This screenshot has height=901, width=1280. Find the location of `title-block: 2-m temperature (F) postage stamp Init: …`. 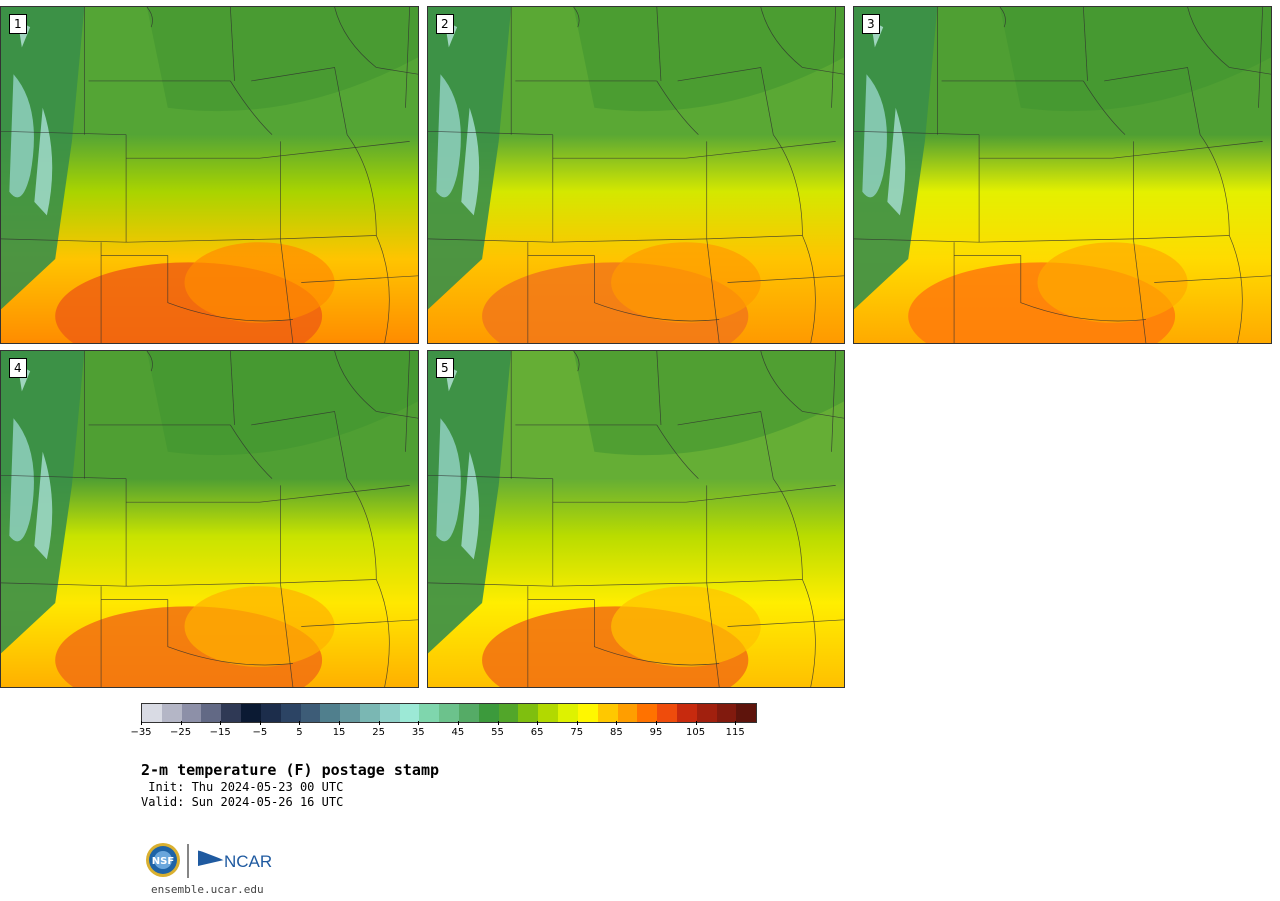

title-block: 2-m temperature (F) postage stamp Init: … is located at coordinates (290, 785).